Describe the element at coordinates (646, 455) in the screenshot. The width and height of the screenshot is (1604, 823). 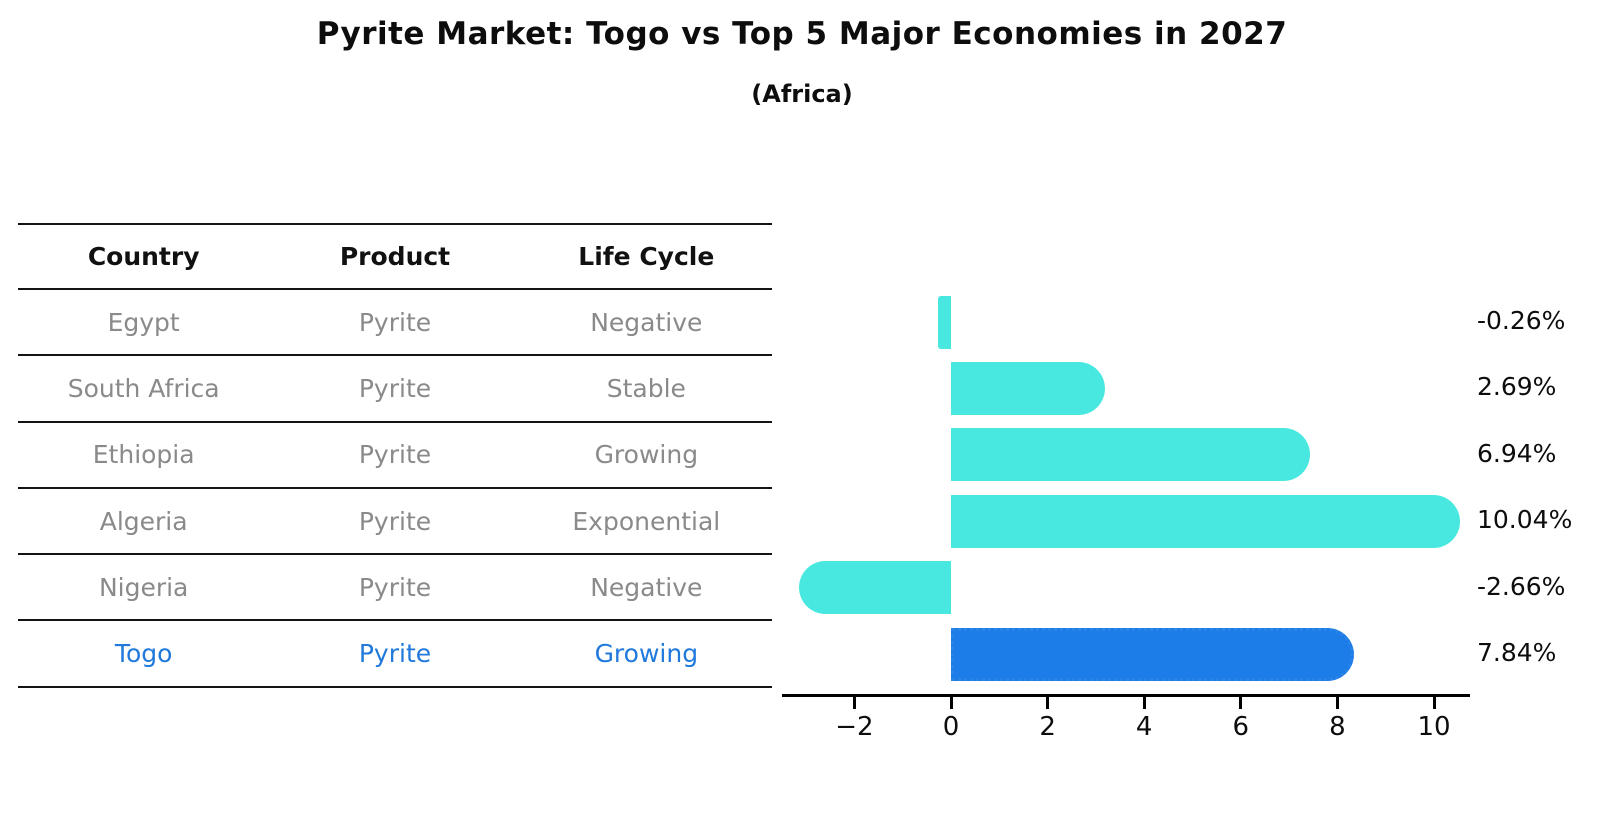
I see `cell-ethiopia-life-cycle: Growing` at that location.